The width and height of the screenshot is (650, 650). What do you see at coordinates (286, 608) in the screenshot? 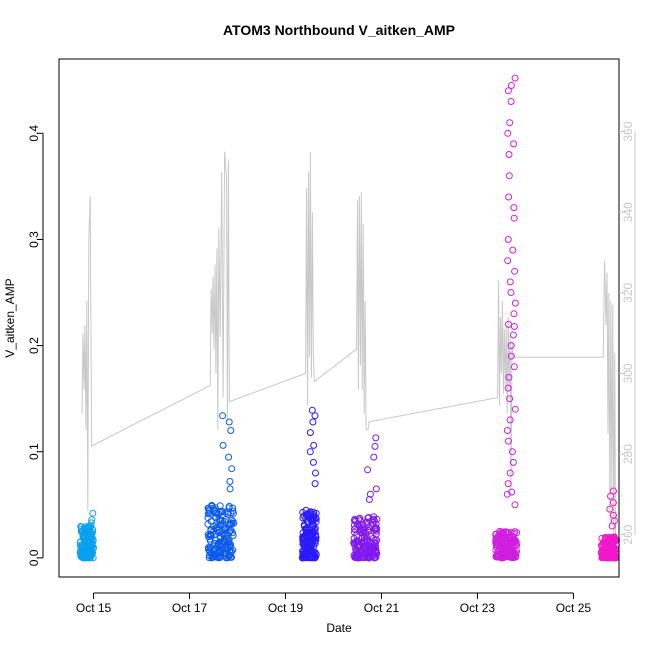
I see `x-tick-label: Oct 19` at bounding box center [286, 608].